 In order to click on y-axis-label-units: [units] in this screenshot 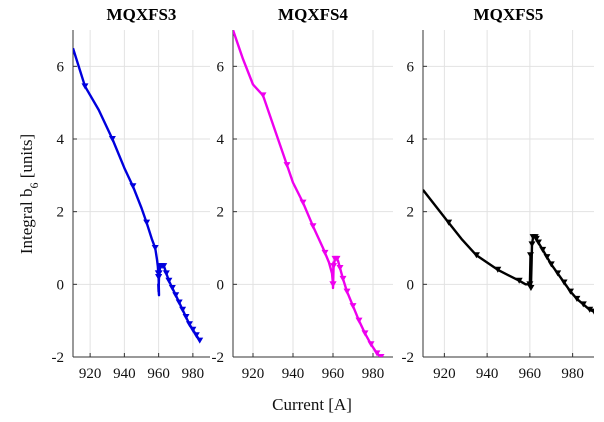, I will do `click(26, 158)`.